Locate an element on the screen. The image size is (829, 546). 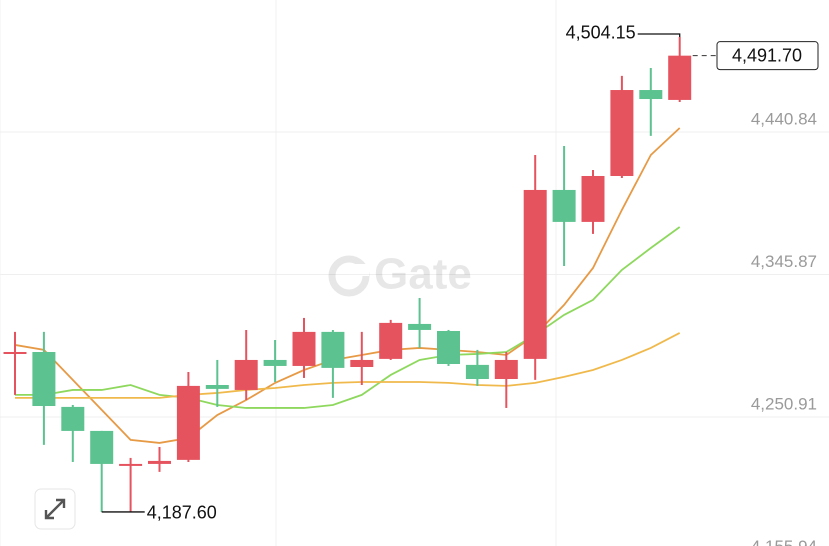
high-leader is located at coordinates (659, 35).